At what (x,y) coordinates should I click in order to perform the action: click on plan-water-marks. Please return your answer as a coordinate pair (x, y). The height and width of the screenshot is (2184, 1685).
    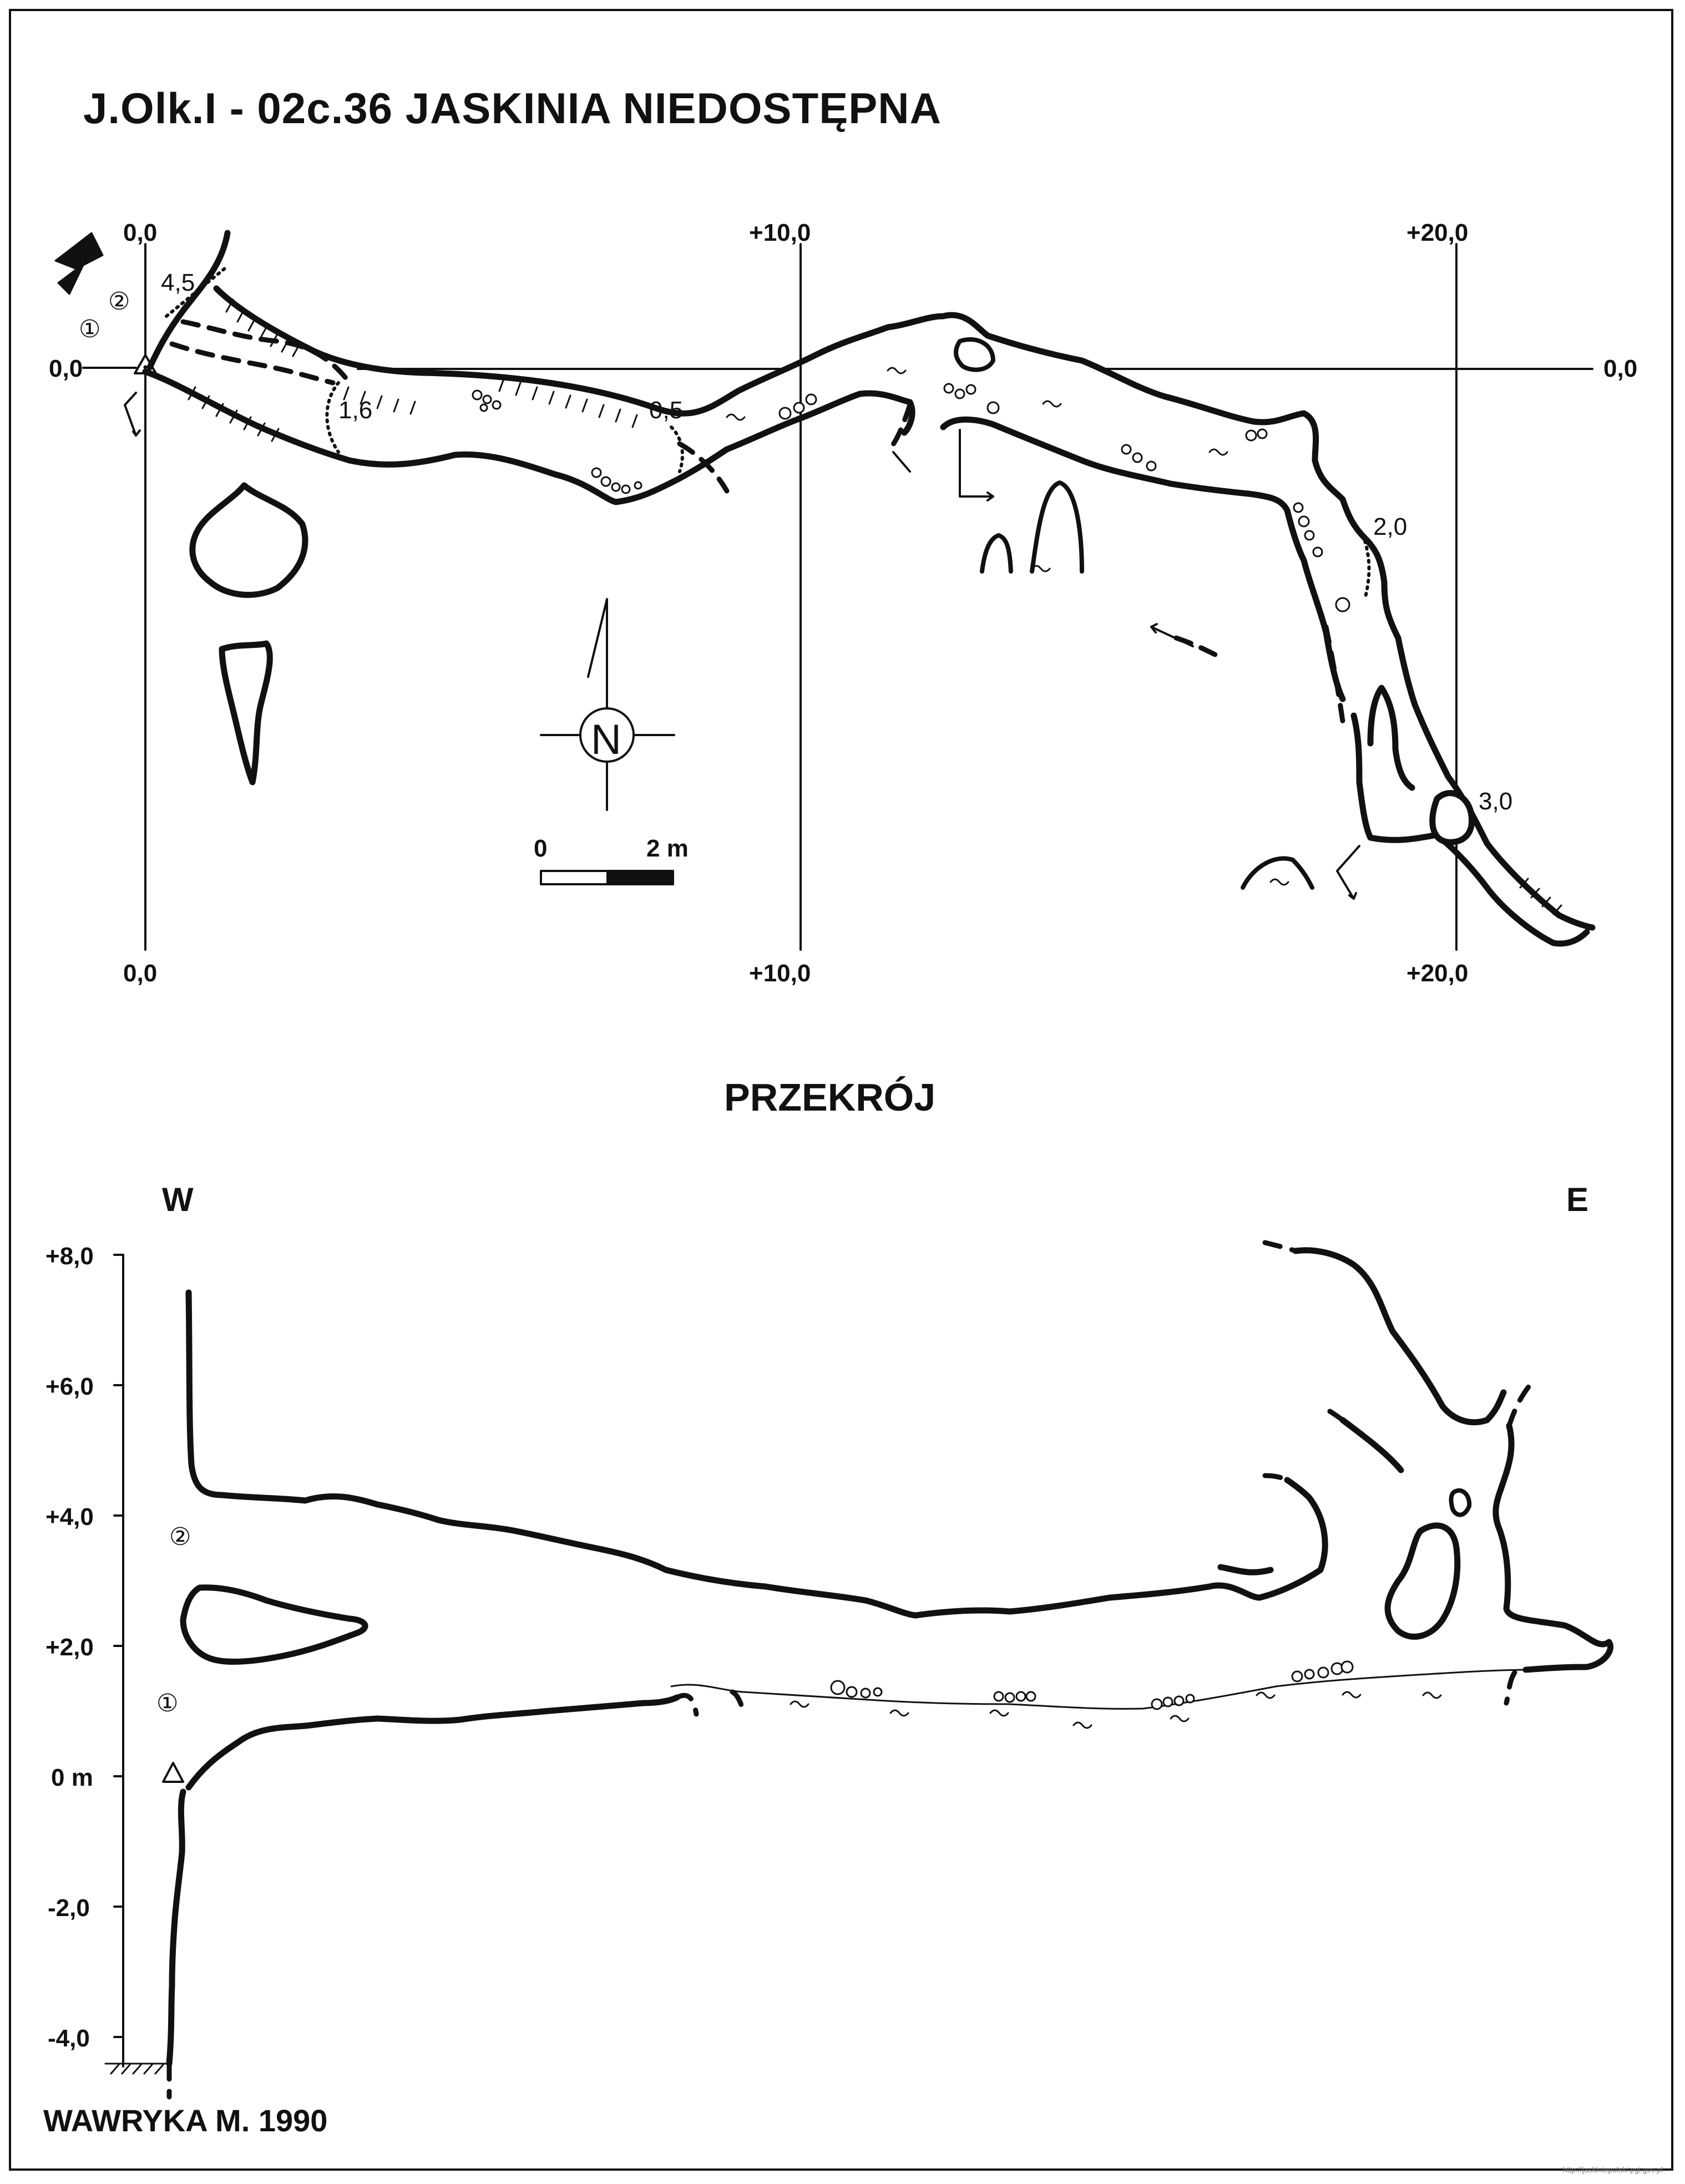
    Looking at the image, I should click on (1007, 626).